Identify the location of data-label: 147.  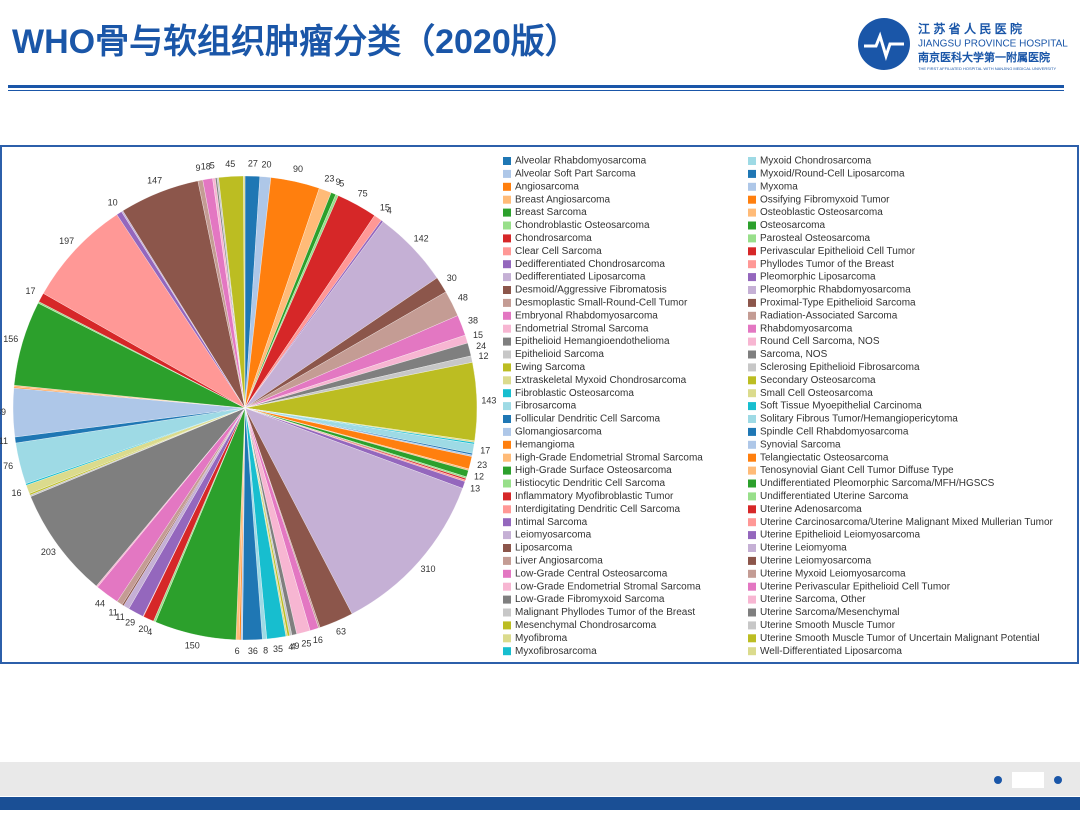
(154, 181).